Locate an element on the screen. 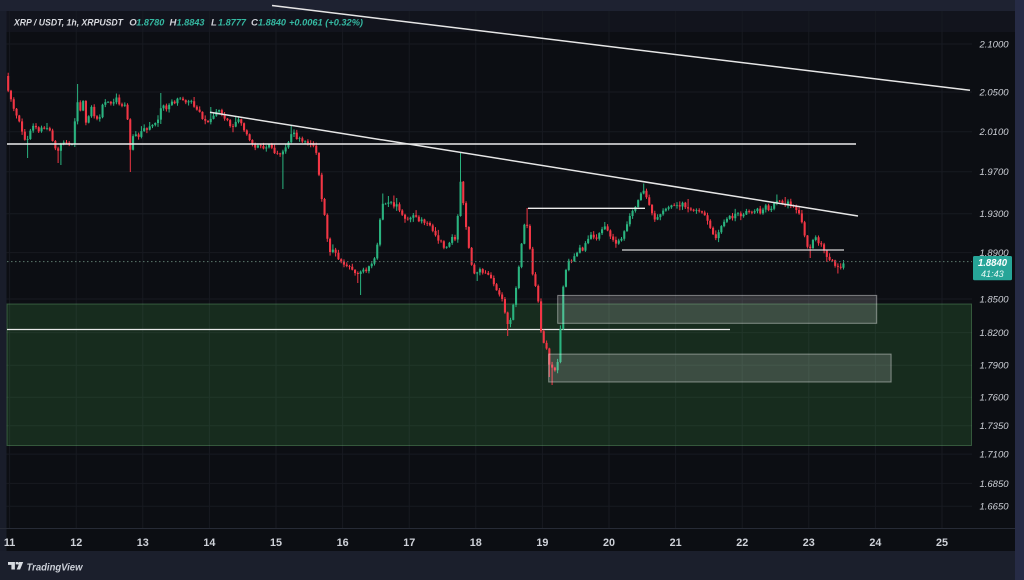 The image size is (1024, 580). svg-text: 12 is located at coordinates (76, 543).